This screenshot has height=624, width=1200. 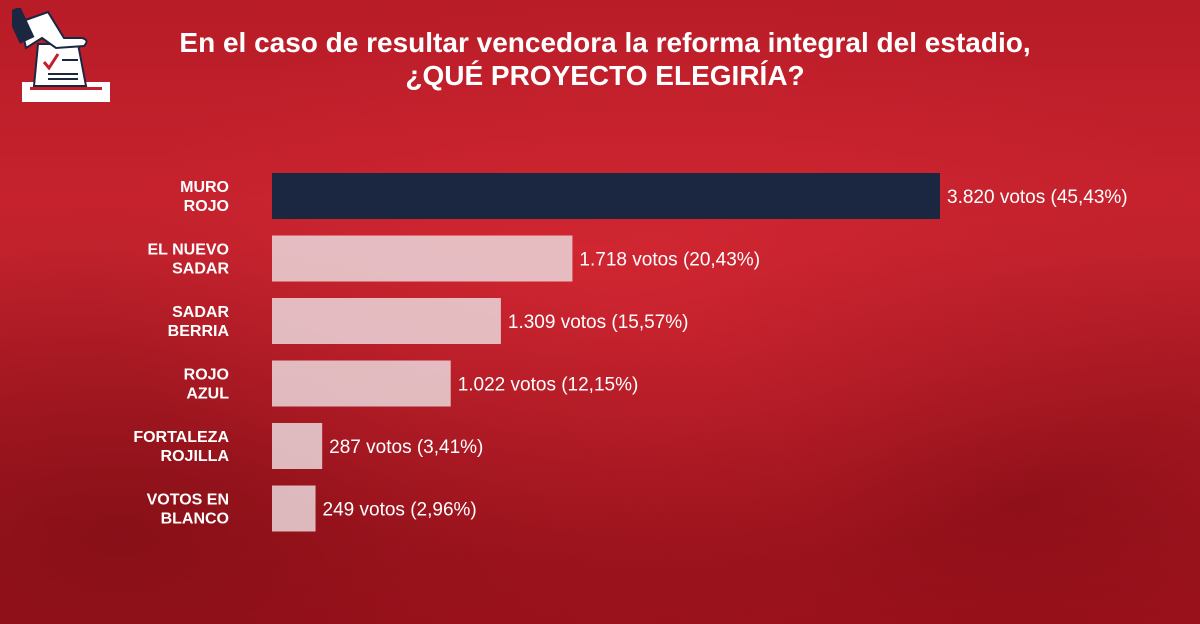 I want to click on category-label-2-line-1: BERRIA, so click(x=199, y=331).